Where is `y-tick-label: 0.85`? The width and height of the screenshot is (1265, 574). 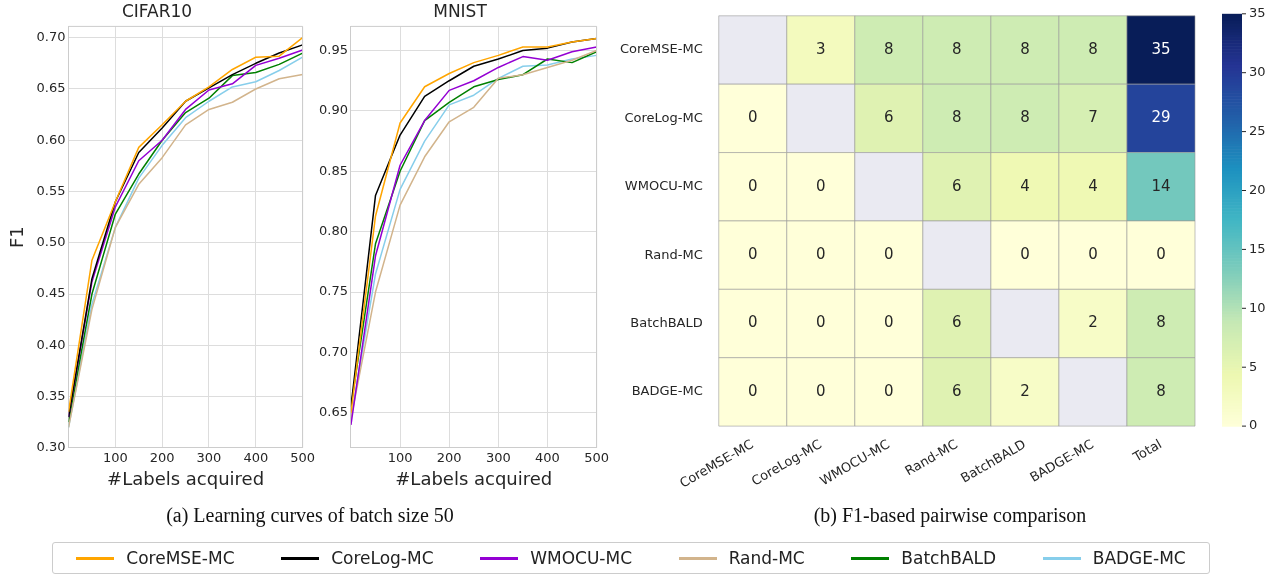
y-tick-label: 0.85 is located at coordinates (333, 170).